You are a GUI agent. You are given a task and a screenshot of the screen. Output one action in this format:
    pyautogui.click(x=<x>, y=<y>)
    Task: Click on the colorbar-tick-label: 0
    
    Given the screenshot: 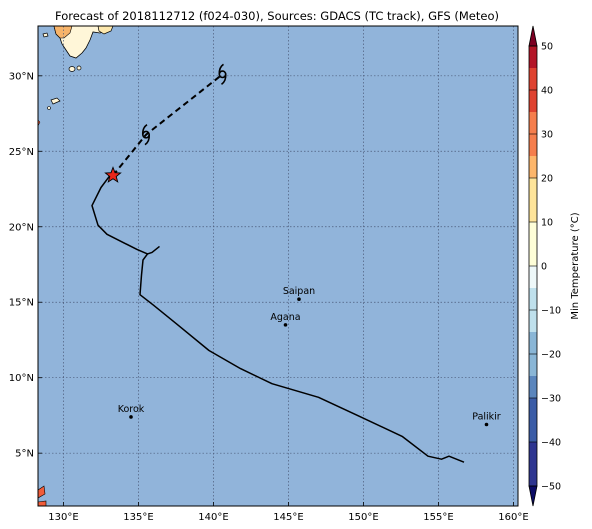 What is the action you would take?
    pyautogui.click(x=544, y=267)
    